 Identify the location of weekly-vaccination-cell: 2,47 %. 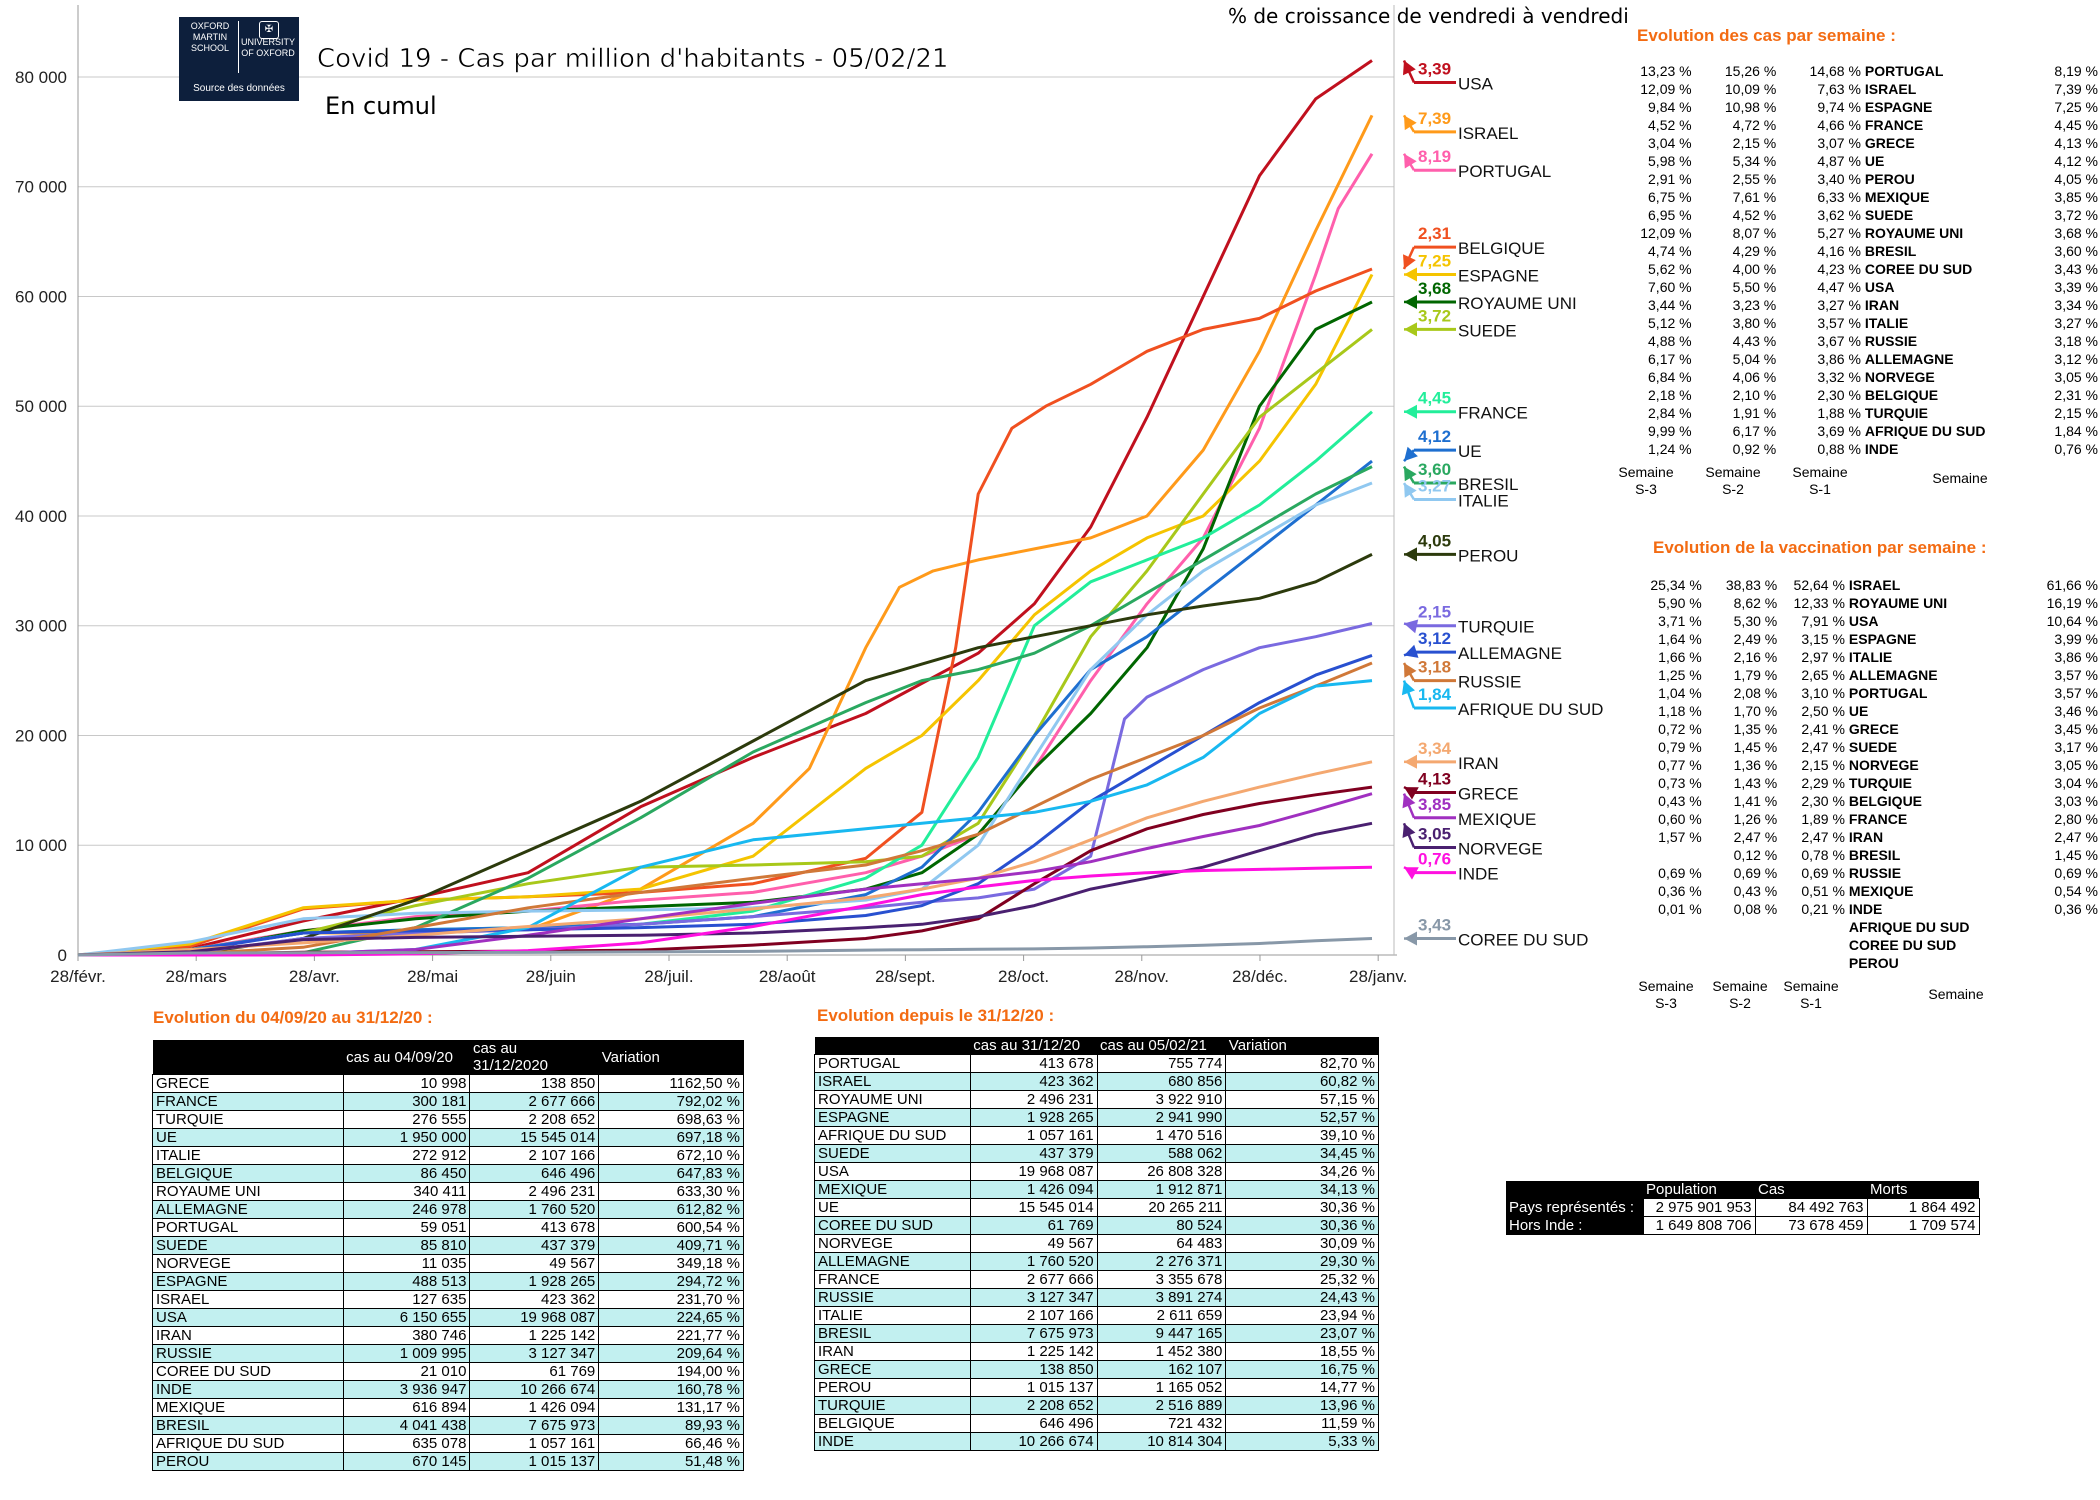
(1823, 747).